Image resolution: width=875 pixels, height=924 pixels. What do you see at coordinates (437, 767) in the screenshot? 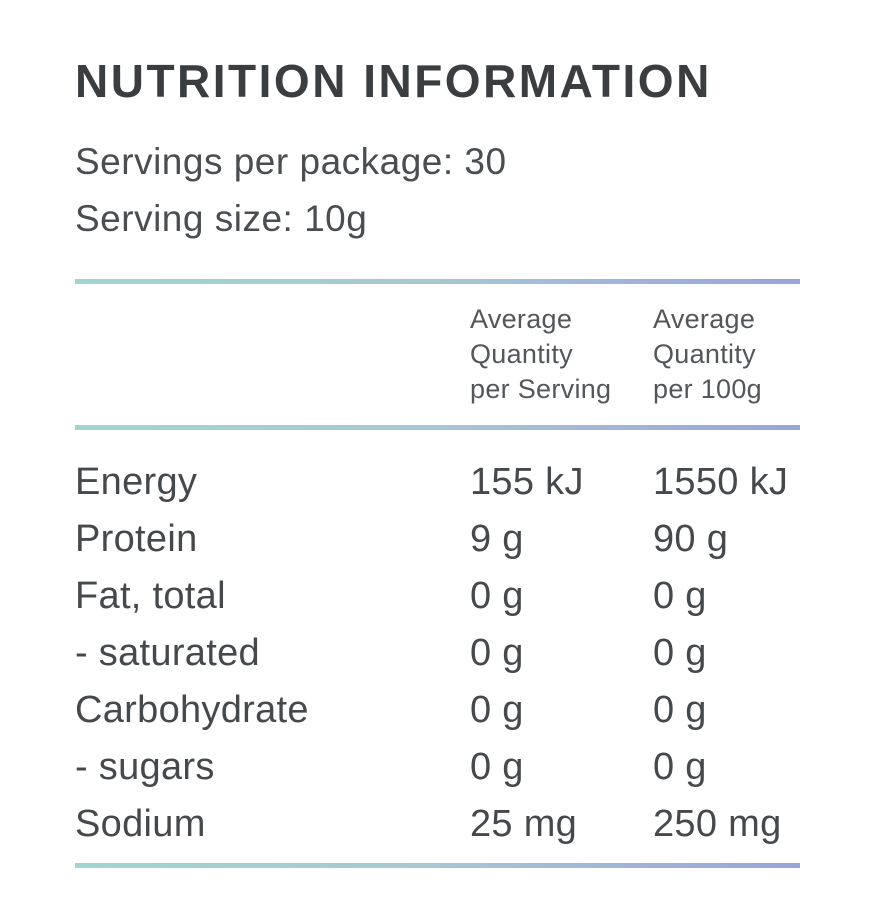
I see `table-row: - sugars 0 g 0 g` at bounding box center [437, 767].